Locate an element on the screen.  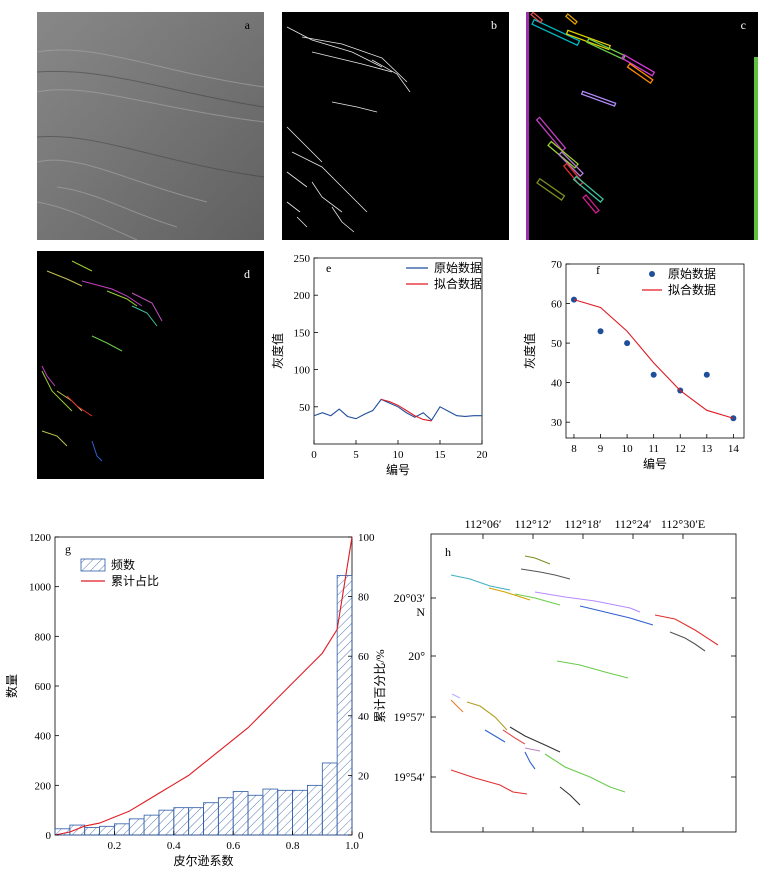
y-right-tick-label: 40 is located at coordinates (364, 717).